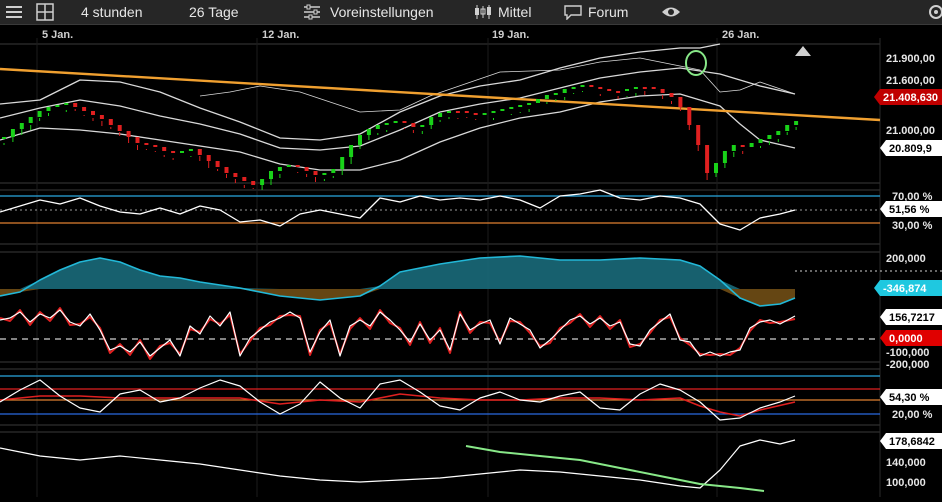 This screenshot has height=502, width=942. I want to click on layout-button, so click(45, 12).